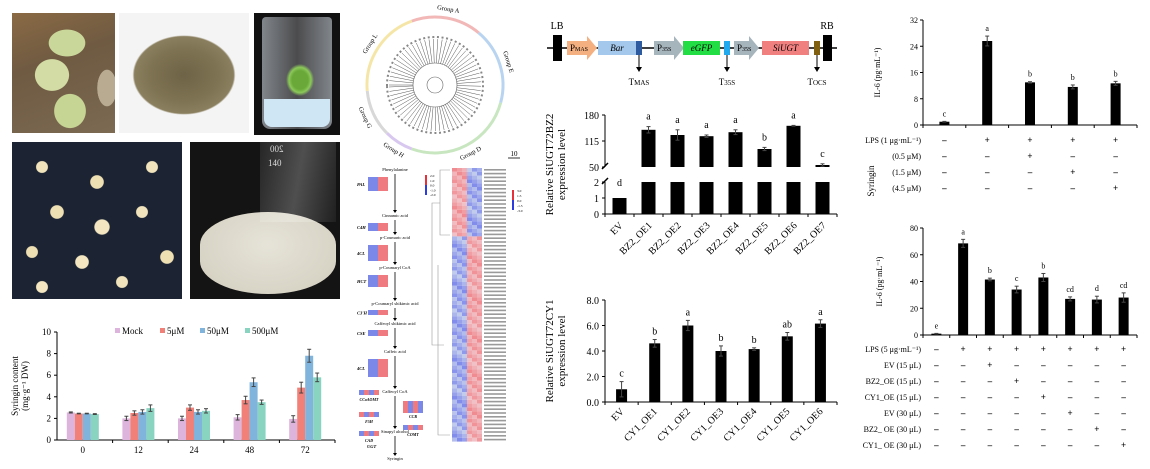 The image size is (1150, 469). Describe the element at coordinates (396, 303) in the screenshot. I see `pathway-compound: p-Coumaryl shikimic acid` at that location.